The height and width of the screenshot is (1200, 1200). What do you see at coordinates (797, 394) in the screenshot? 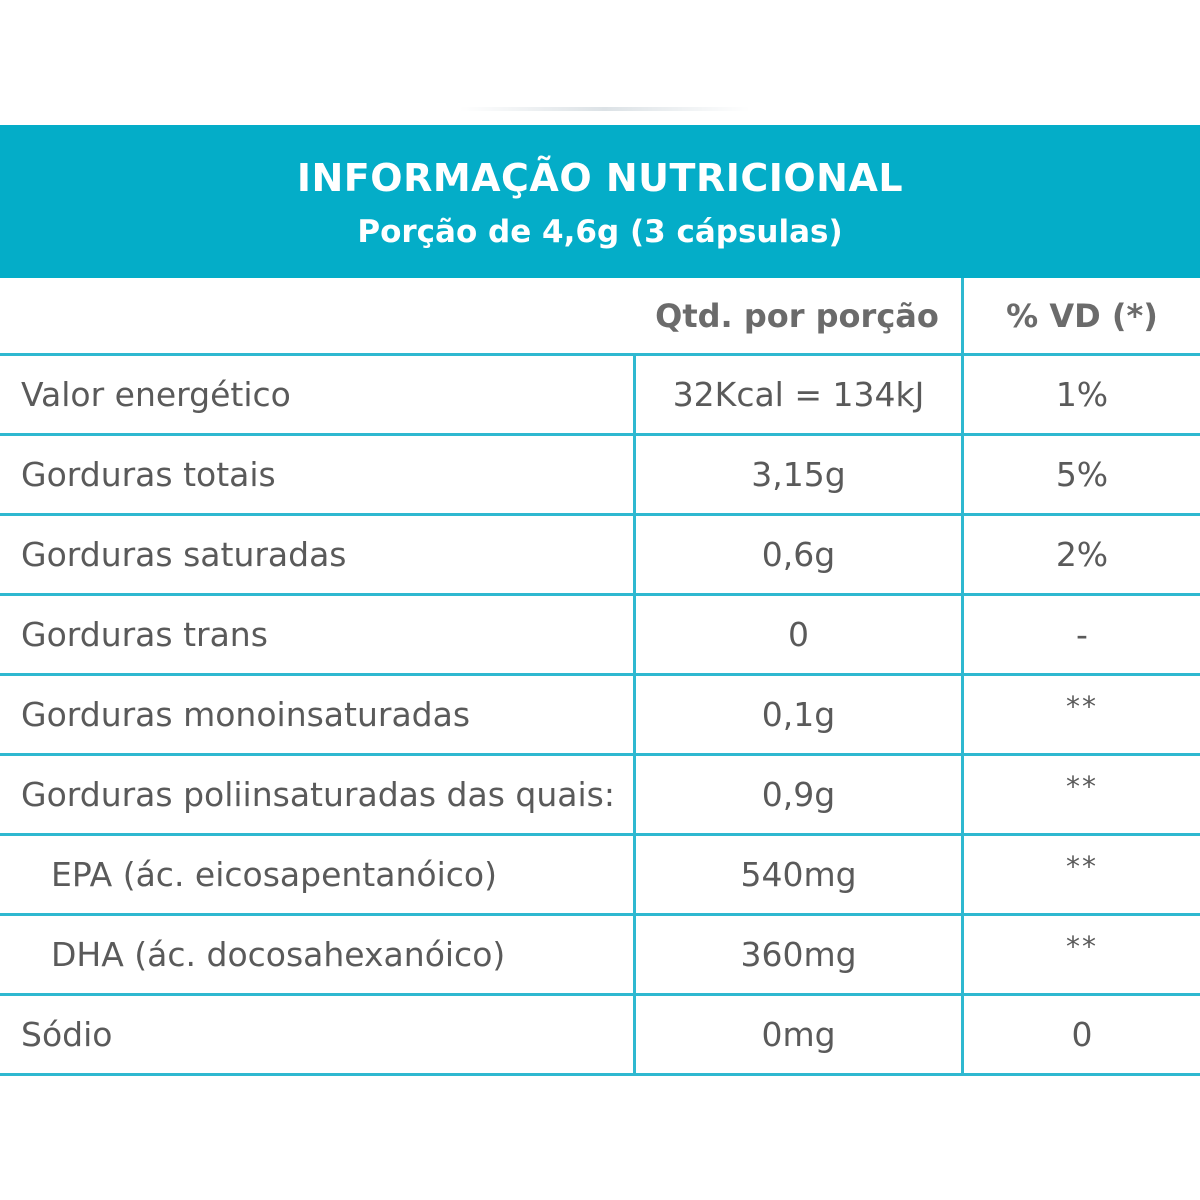
I see `nutrient-qty: 32Kcal = 134kJ` at bounding box center [797, 394].